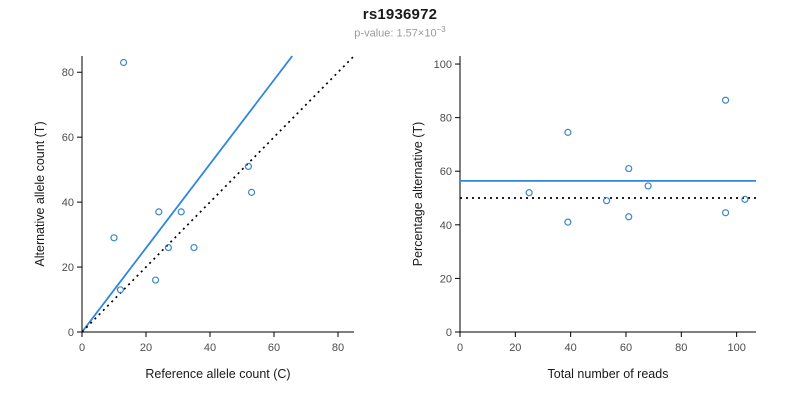 This screenshot has width=800, height=400. I want to click on p-value-exponent: −3, so click(441, 29).